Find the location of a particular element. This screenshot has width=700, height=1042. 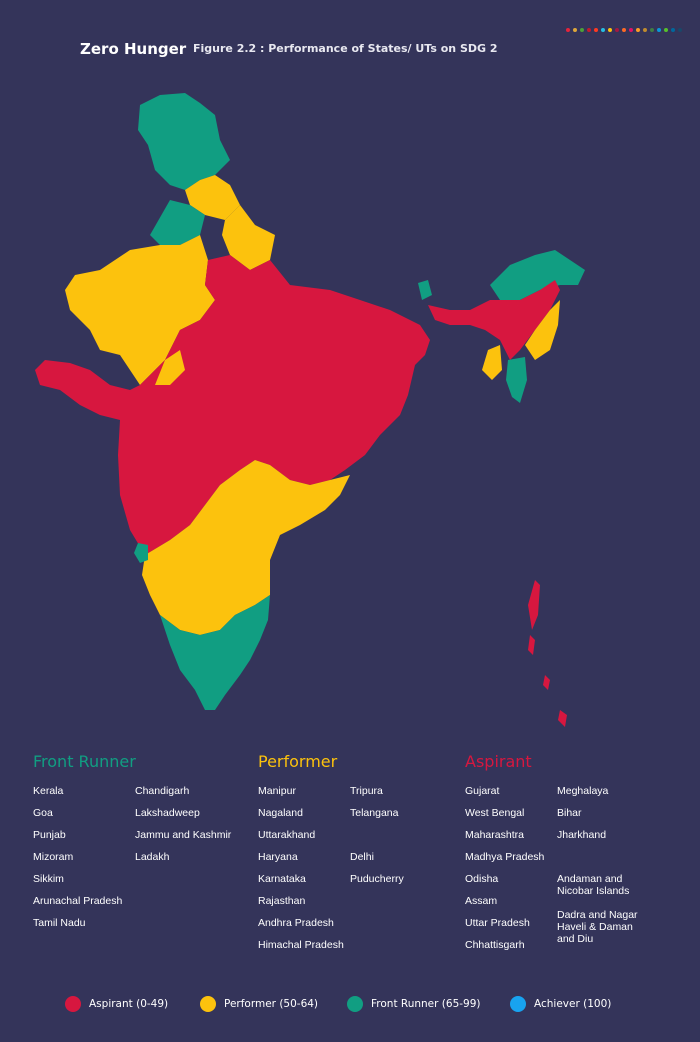

state-name: Rajasthan is located at coordinates (282, 901).